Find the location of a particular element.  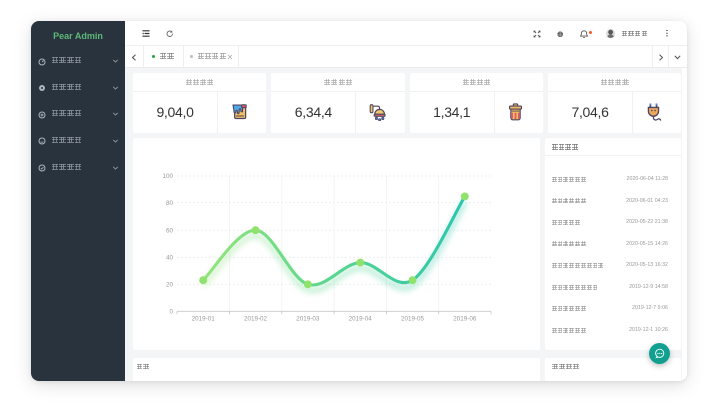

svg-text: 2019-02 is located at coordinates (256, 319).